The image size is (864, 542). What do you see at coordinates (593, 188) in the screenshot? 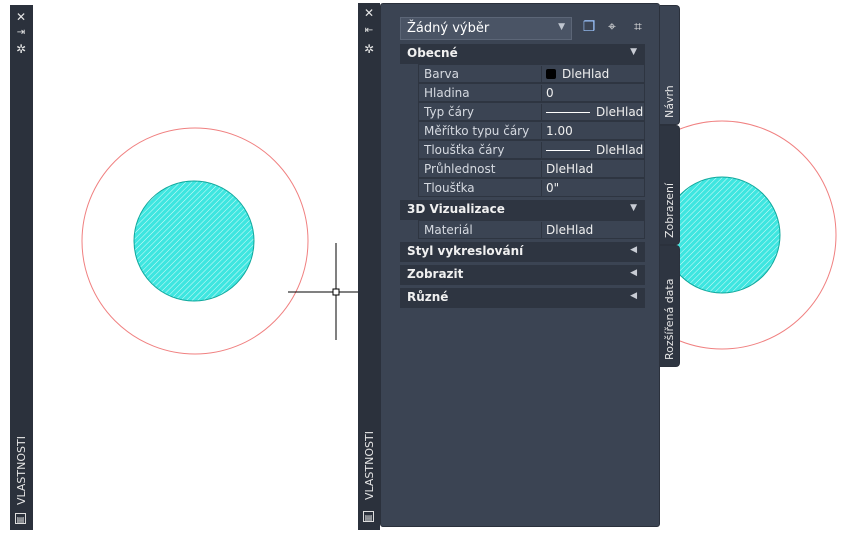
I see `property-value: 0"` at bounding box center [593, 188].